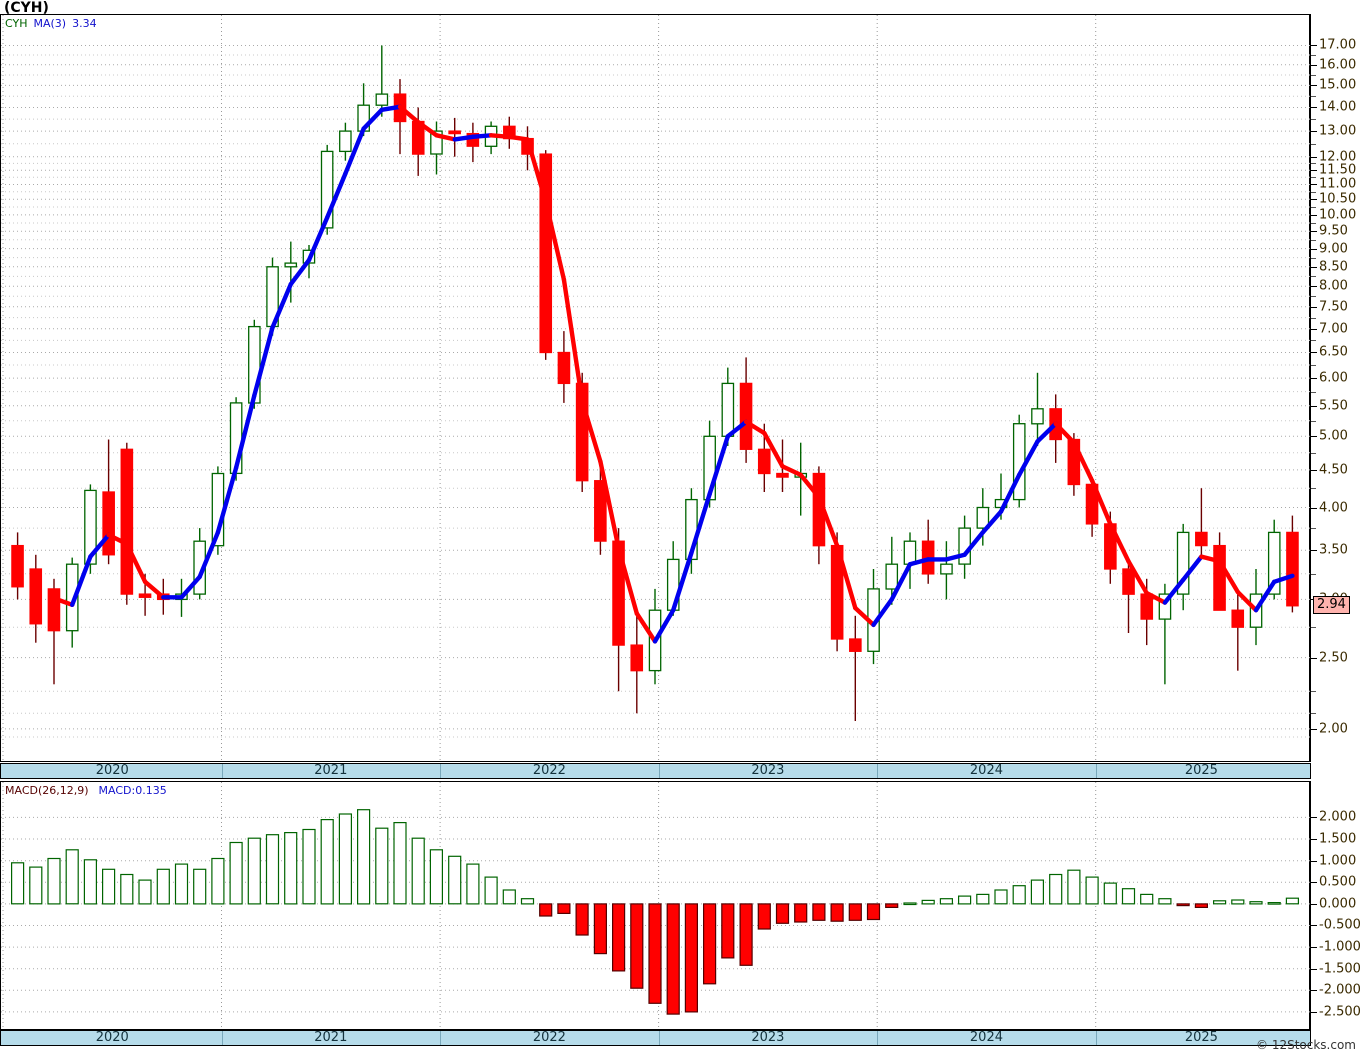  Describe the element at coordinates (1333, 352) in the screenshot. I see `price-axis-label: 6.50` at that location.